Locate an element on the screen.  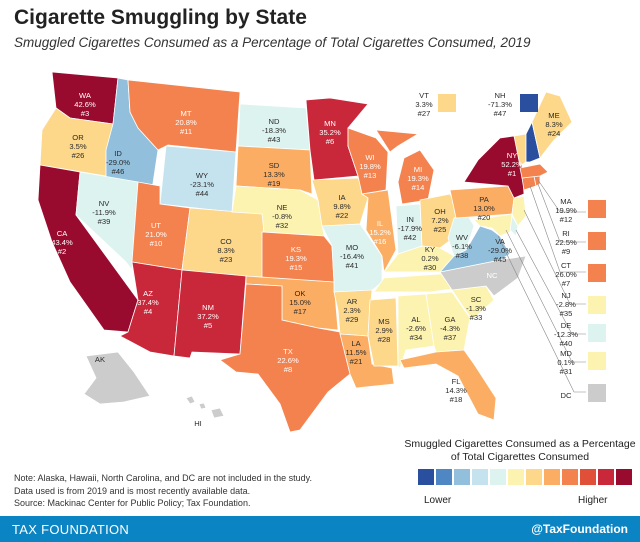
state-label-value: 11.5% is located at coordinates (356, 352).